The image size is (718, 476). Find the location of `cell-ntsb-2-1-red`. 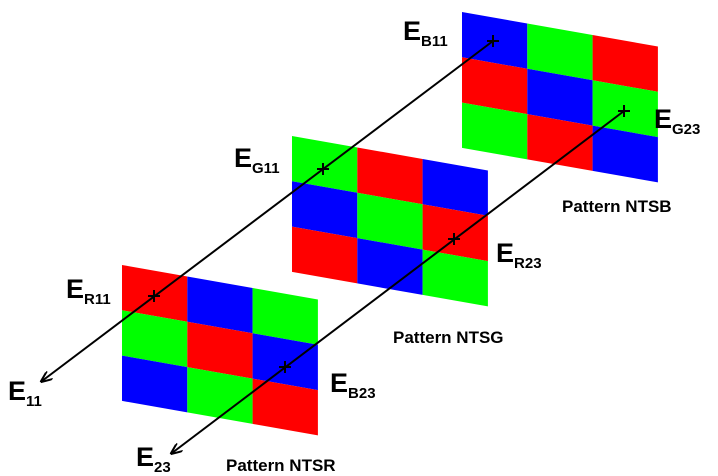

cell-ntsb-2-1-red is located at coordinates (560, 142).